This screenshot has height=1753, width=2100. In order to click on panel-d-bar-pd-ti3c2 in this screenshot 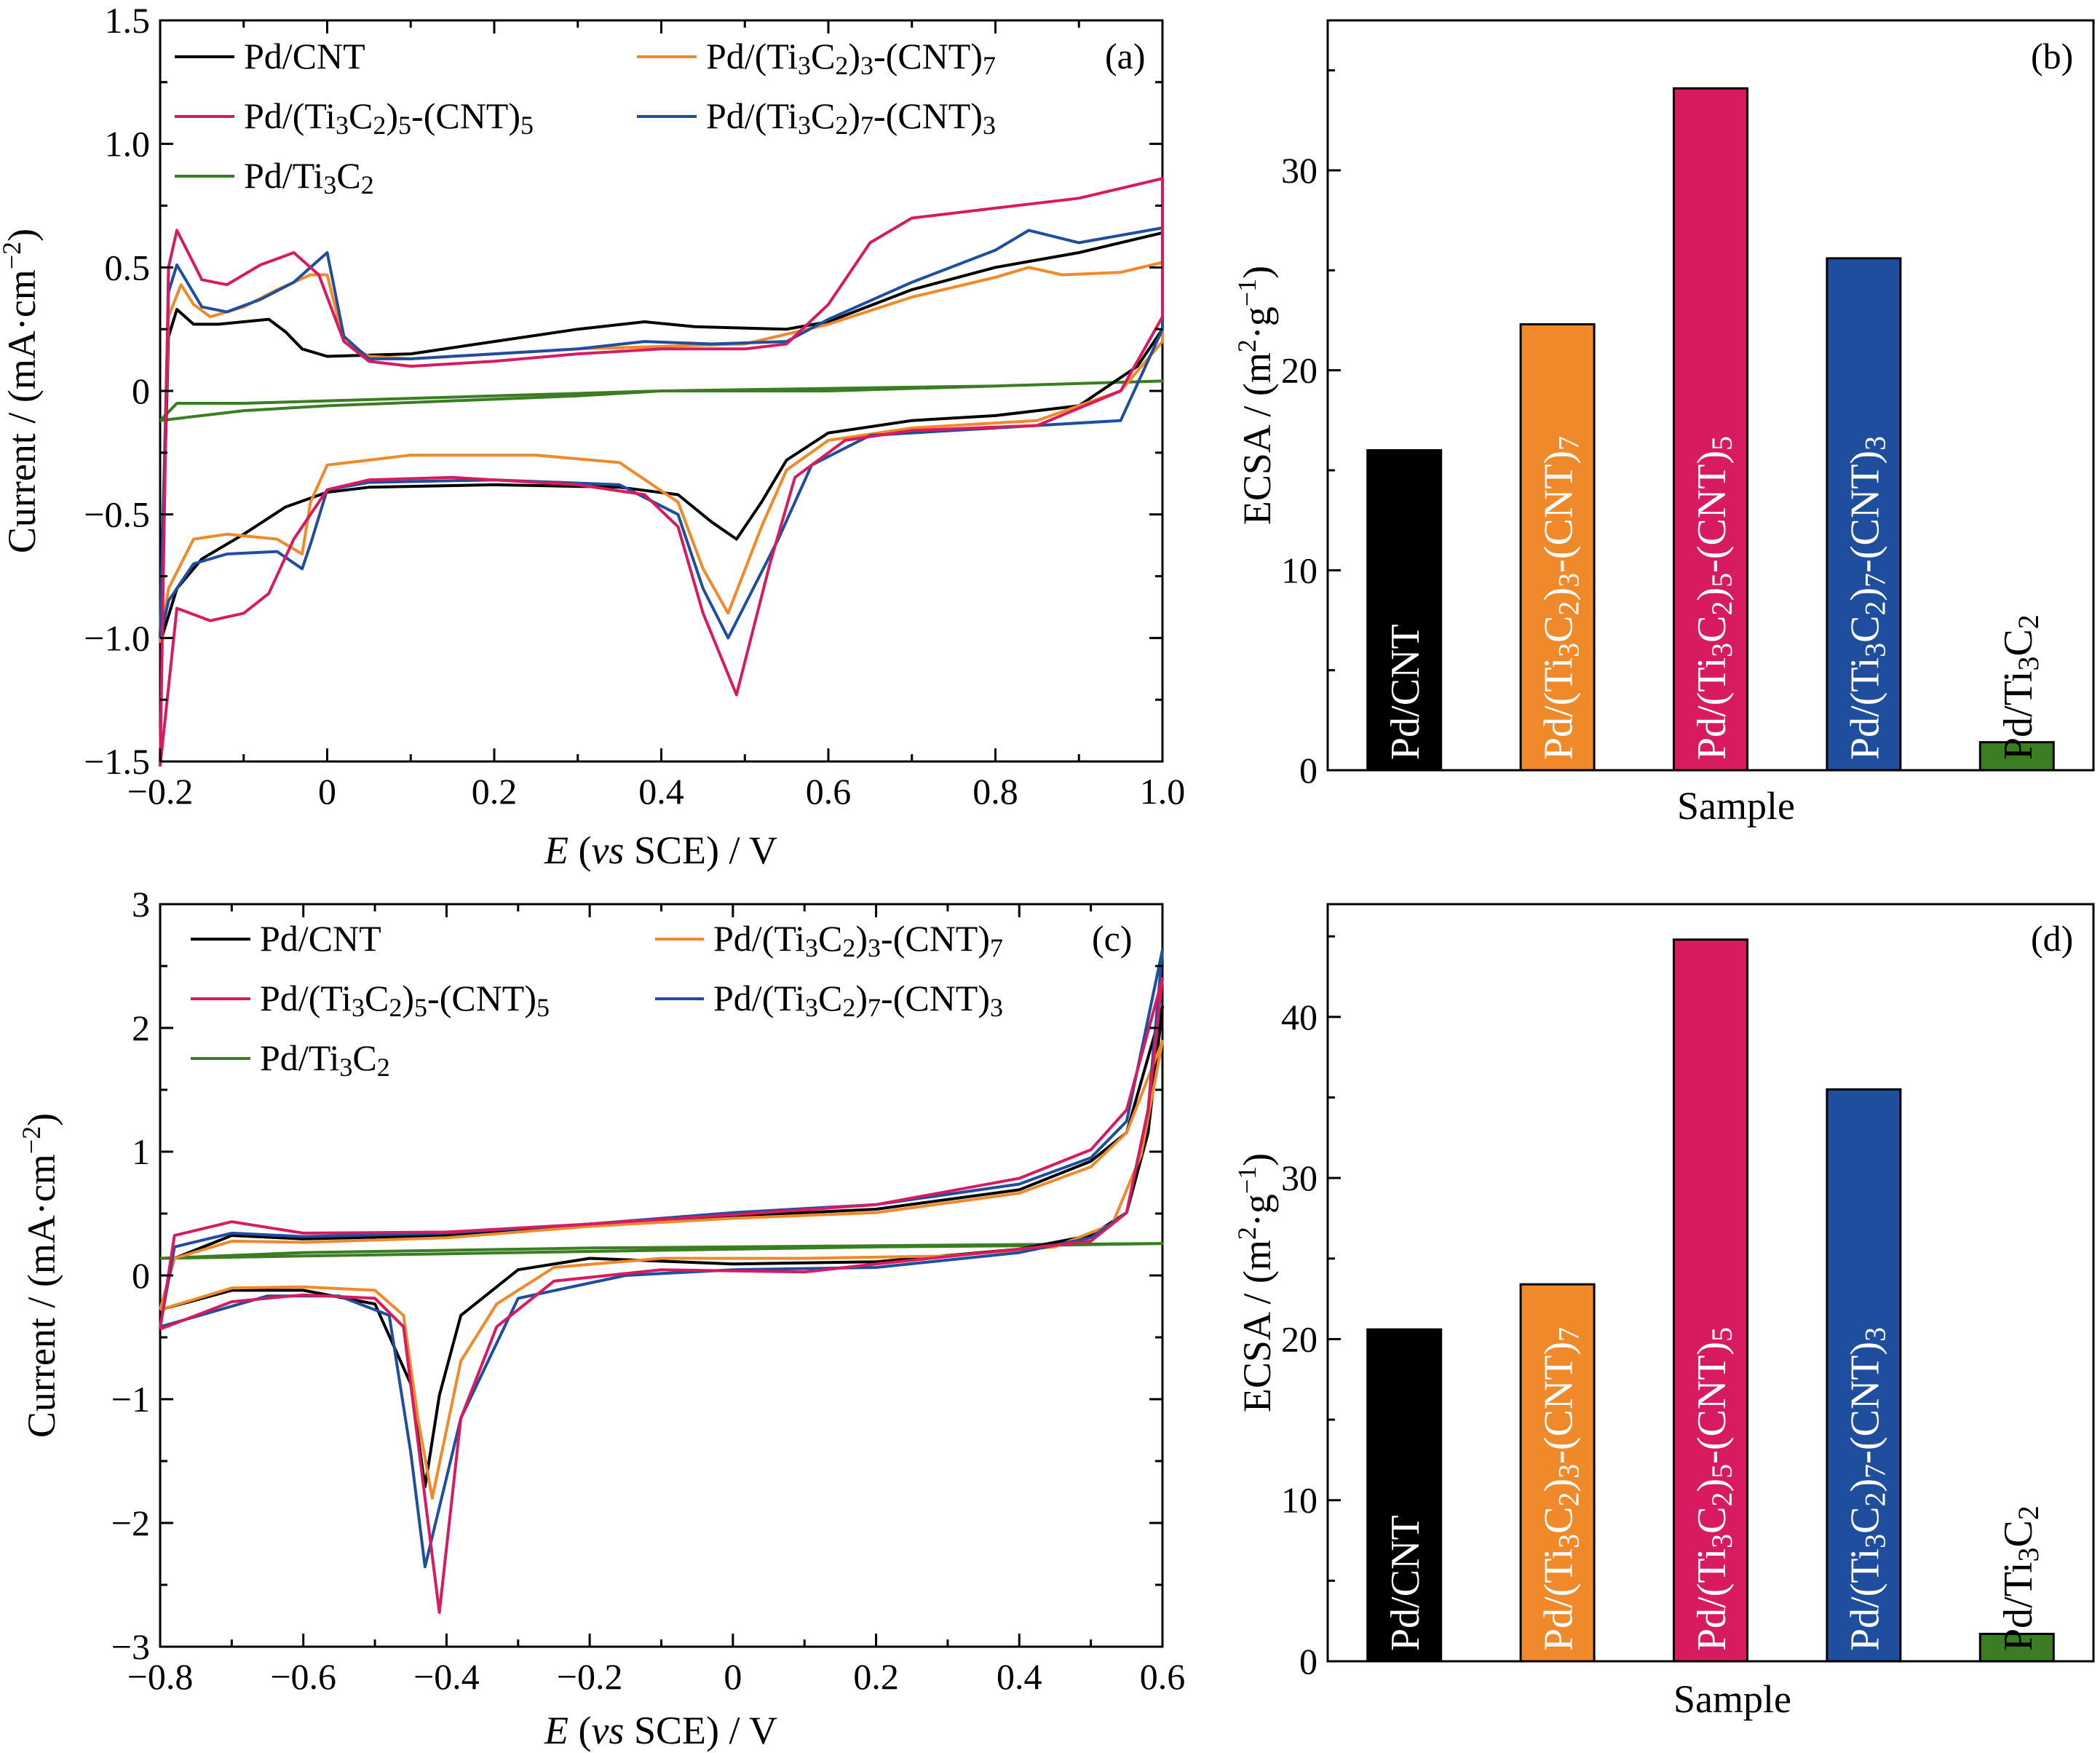, I will do `click(2016, 1646)`.